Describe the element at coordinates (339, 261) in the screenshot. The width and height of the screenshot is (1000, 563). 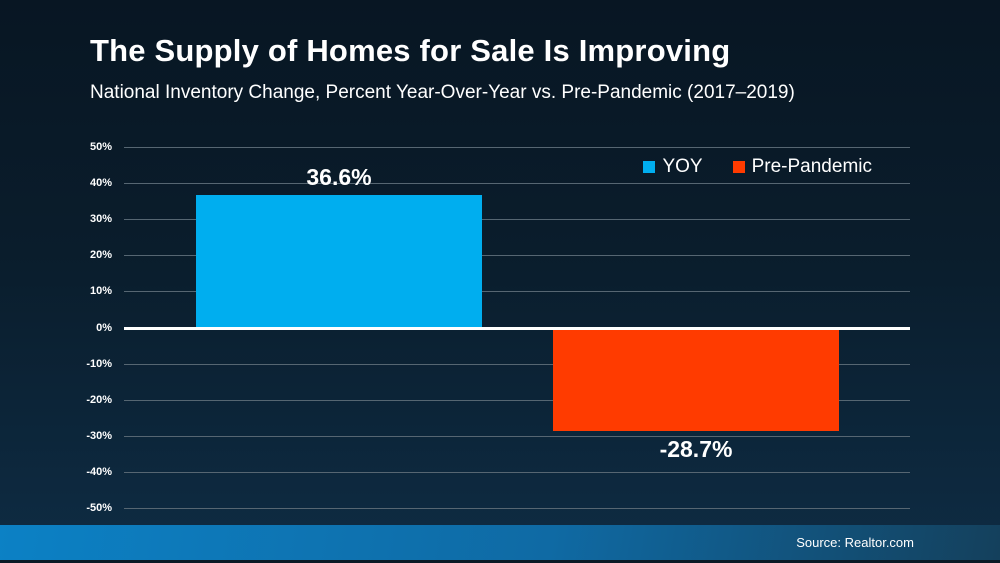
I see `bar-yoy` at that location.